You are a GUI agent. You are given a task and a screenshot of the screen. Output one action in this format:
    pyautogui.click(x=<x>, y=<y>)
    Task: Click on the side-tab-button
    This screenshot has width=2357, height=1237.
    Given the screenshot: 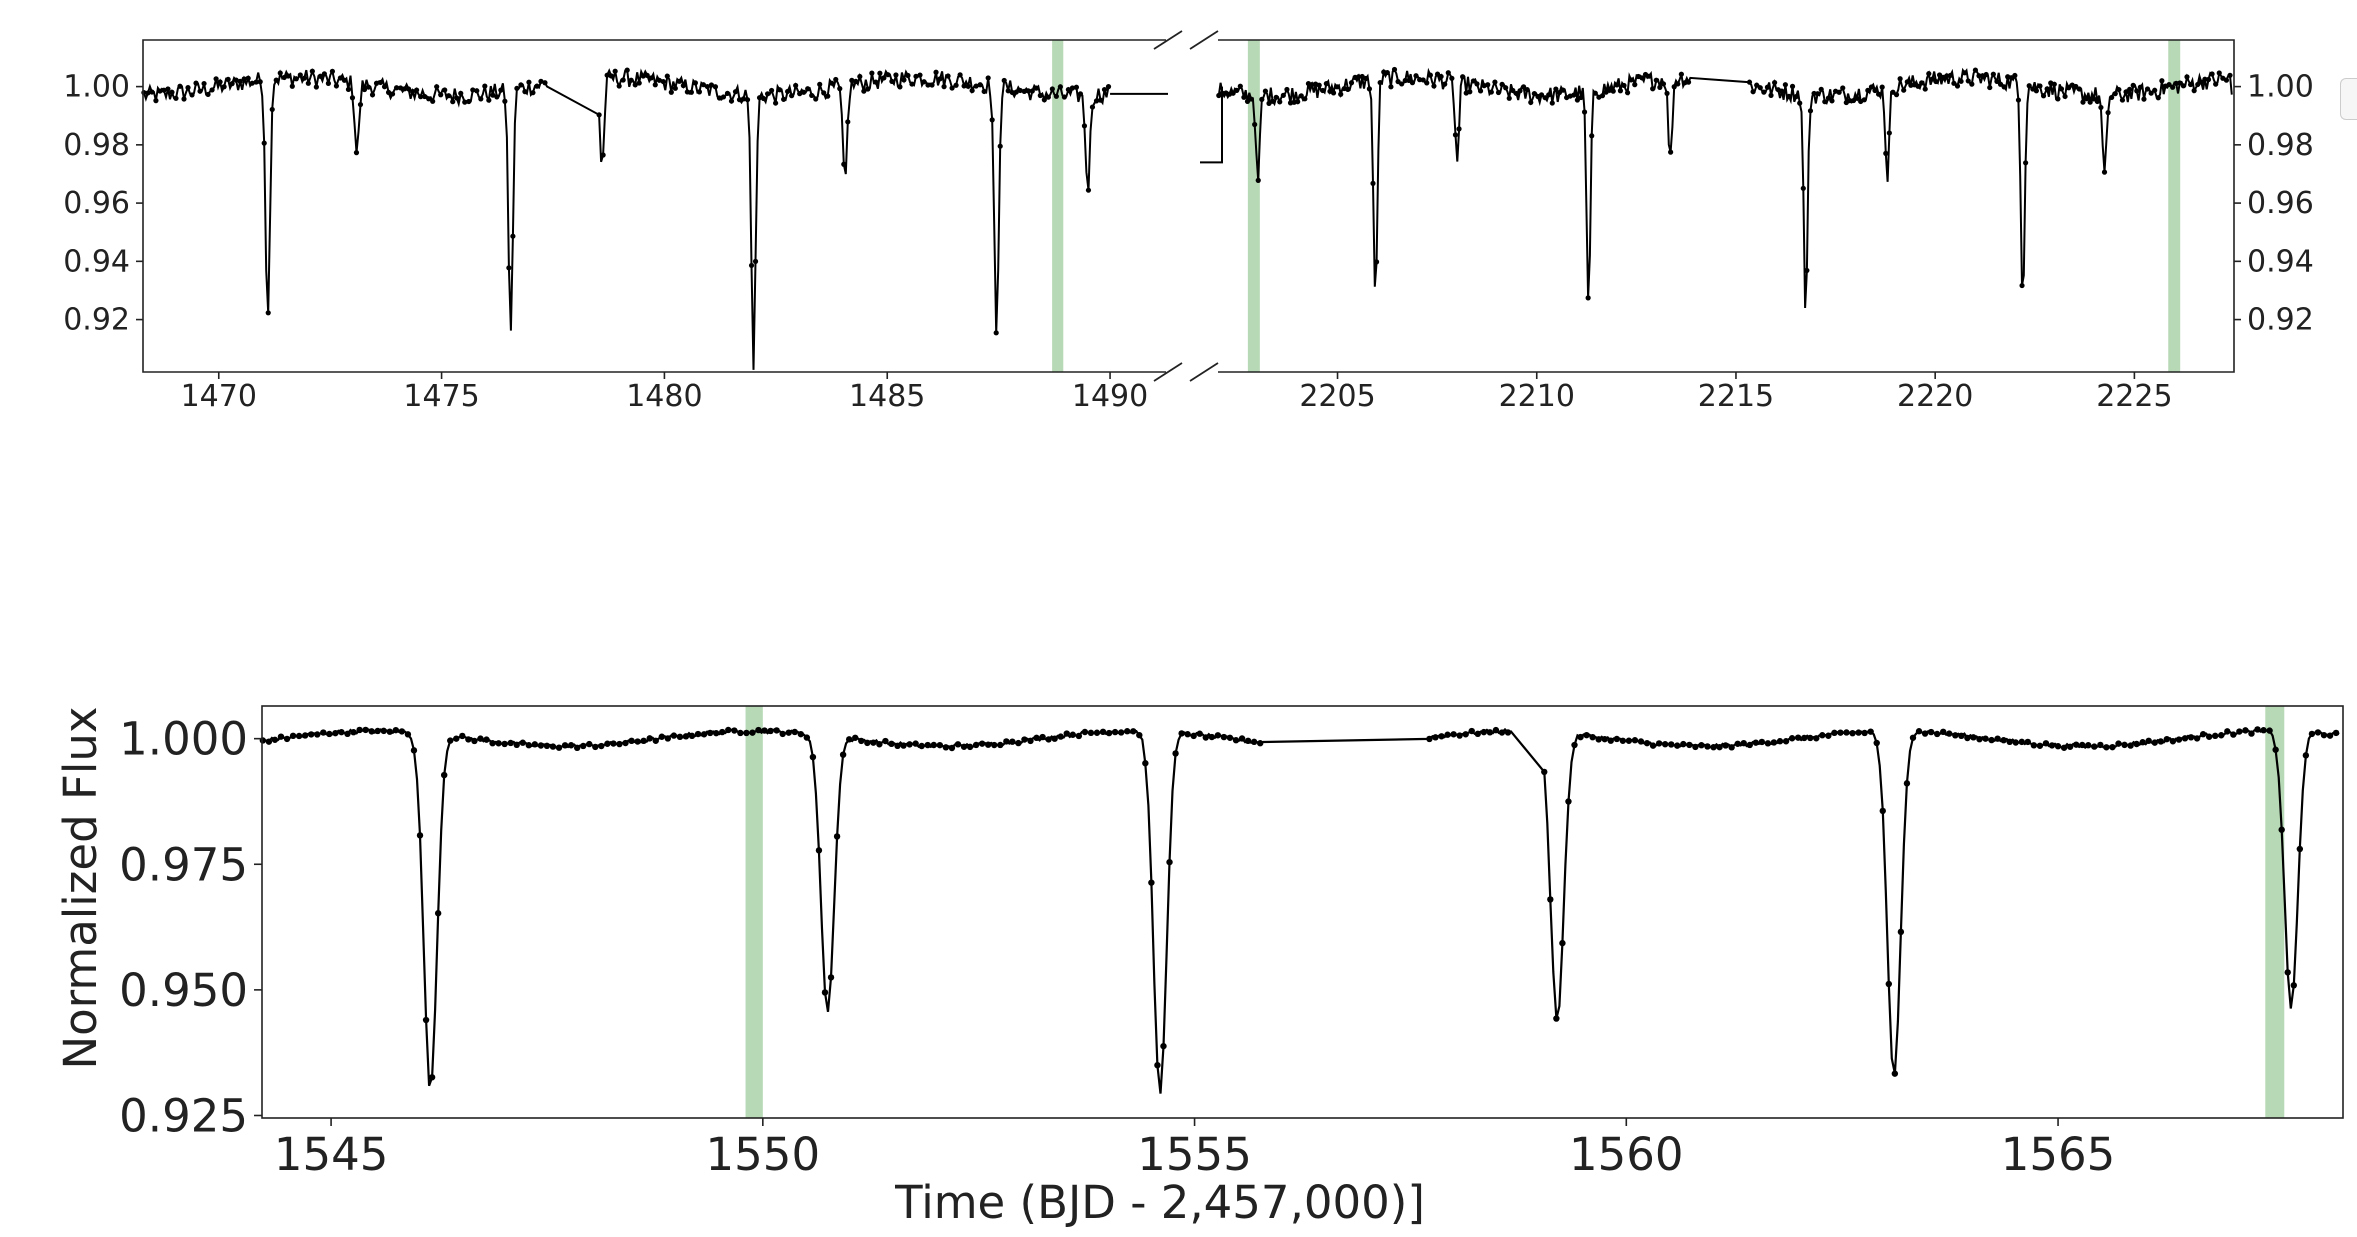 What is the action you would take?
    pyautogui.click(x=2348, y=99)
    